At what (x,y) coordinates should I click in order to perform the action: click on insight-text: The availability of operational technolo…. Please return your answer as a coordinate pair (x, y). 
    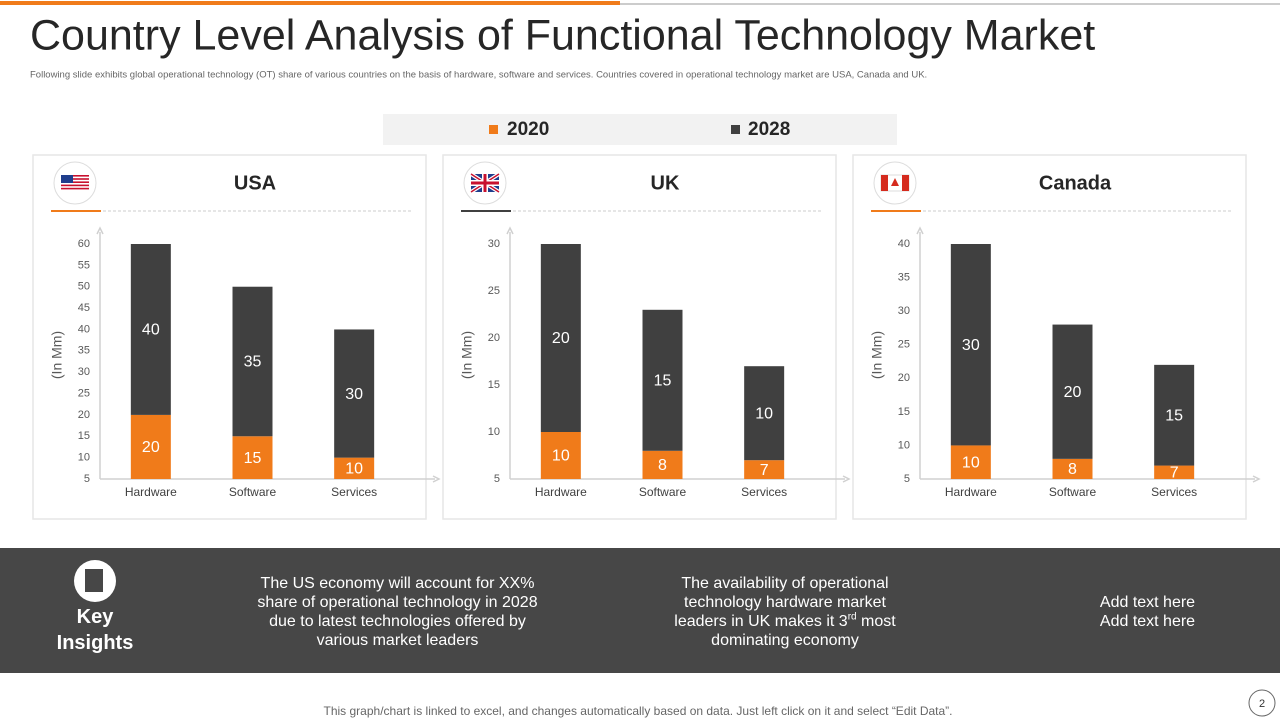
    Looking at the image, I should click on (785, 612).